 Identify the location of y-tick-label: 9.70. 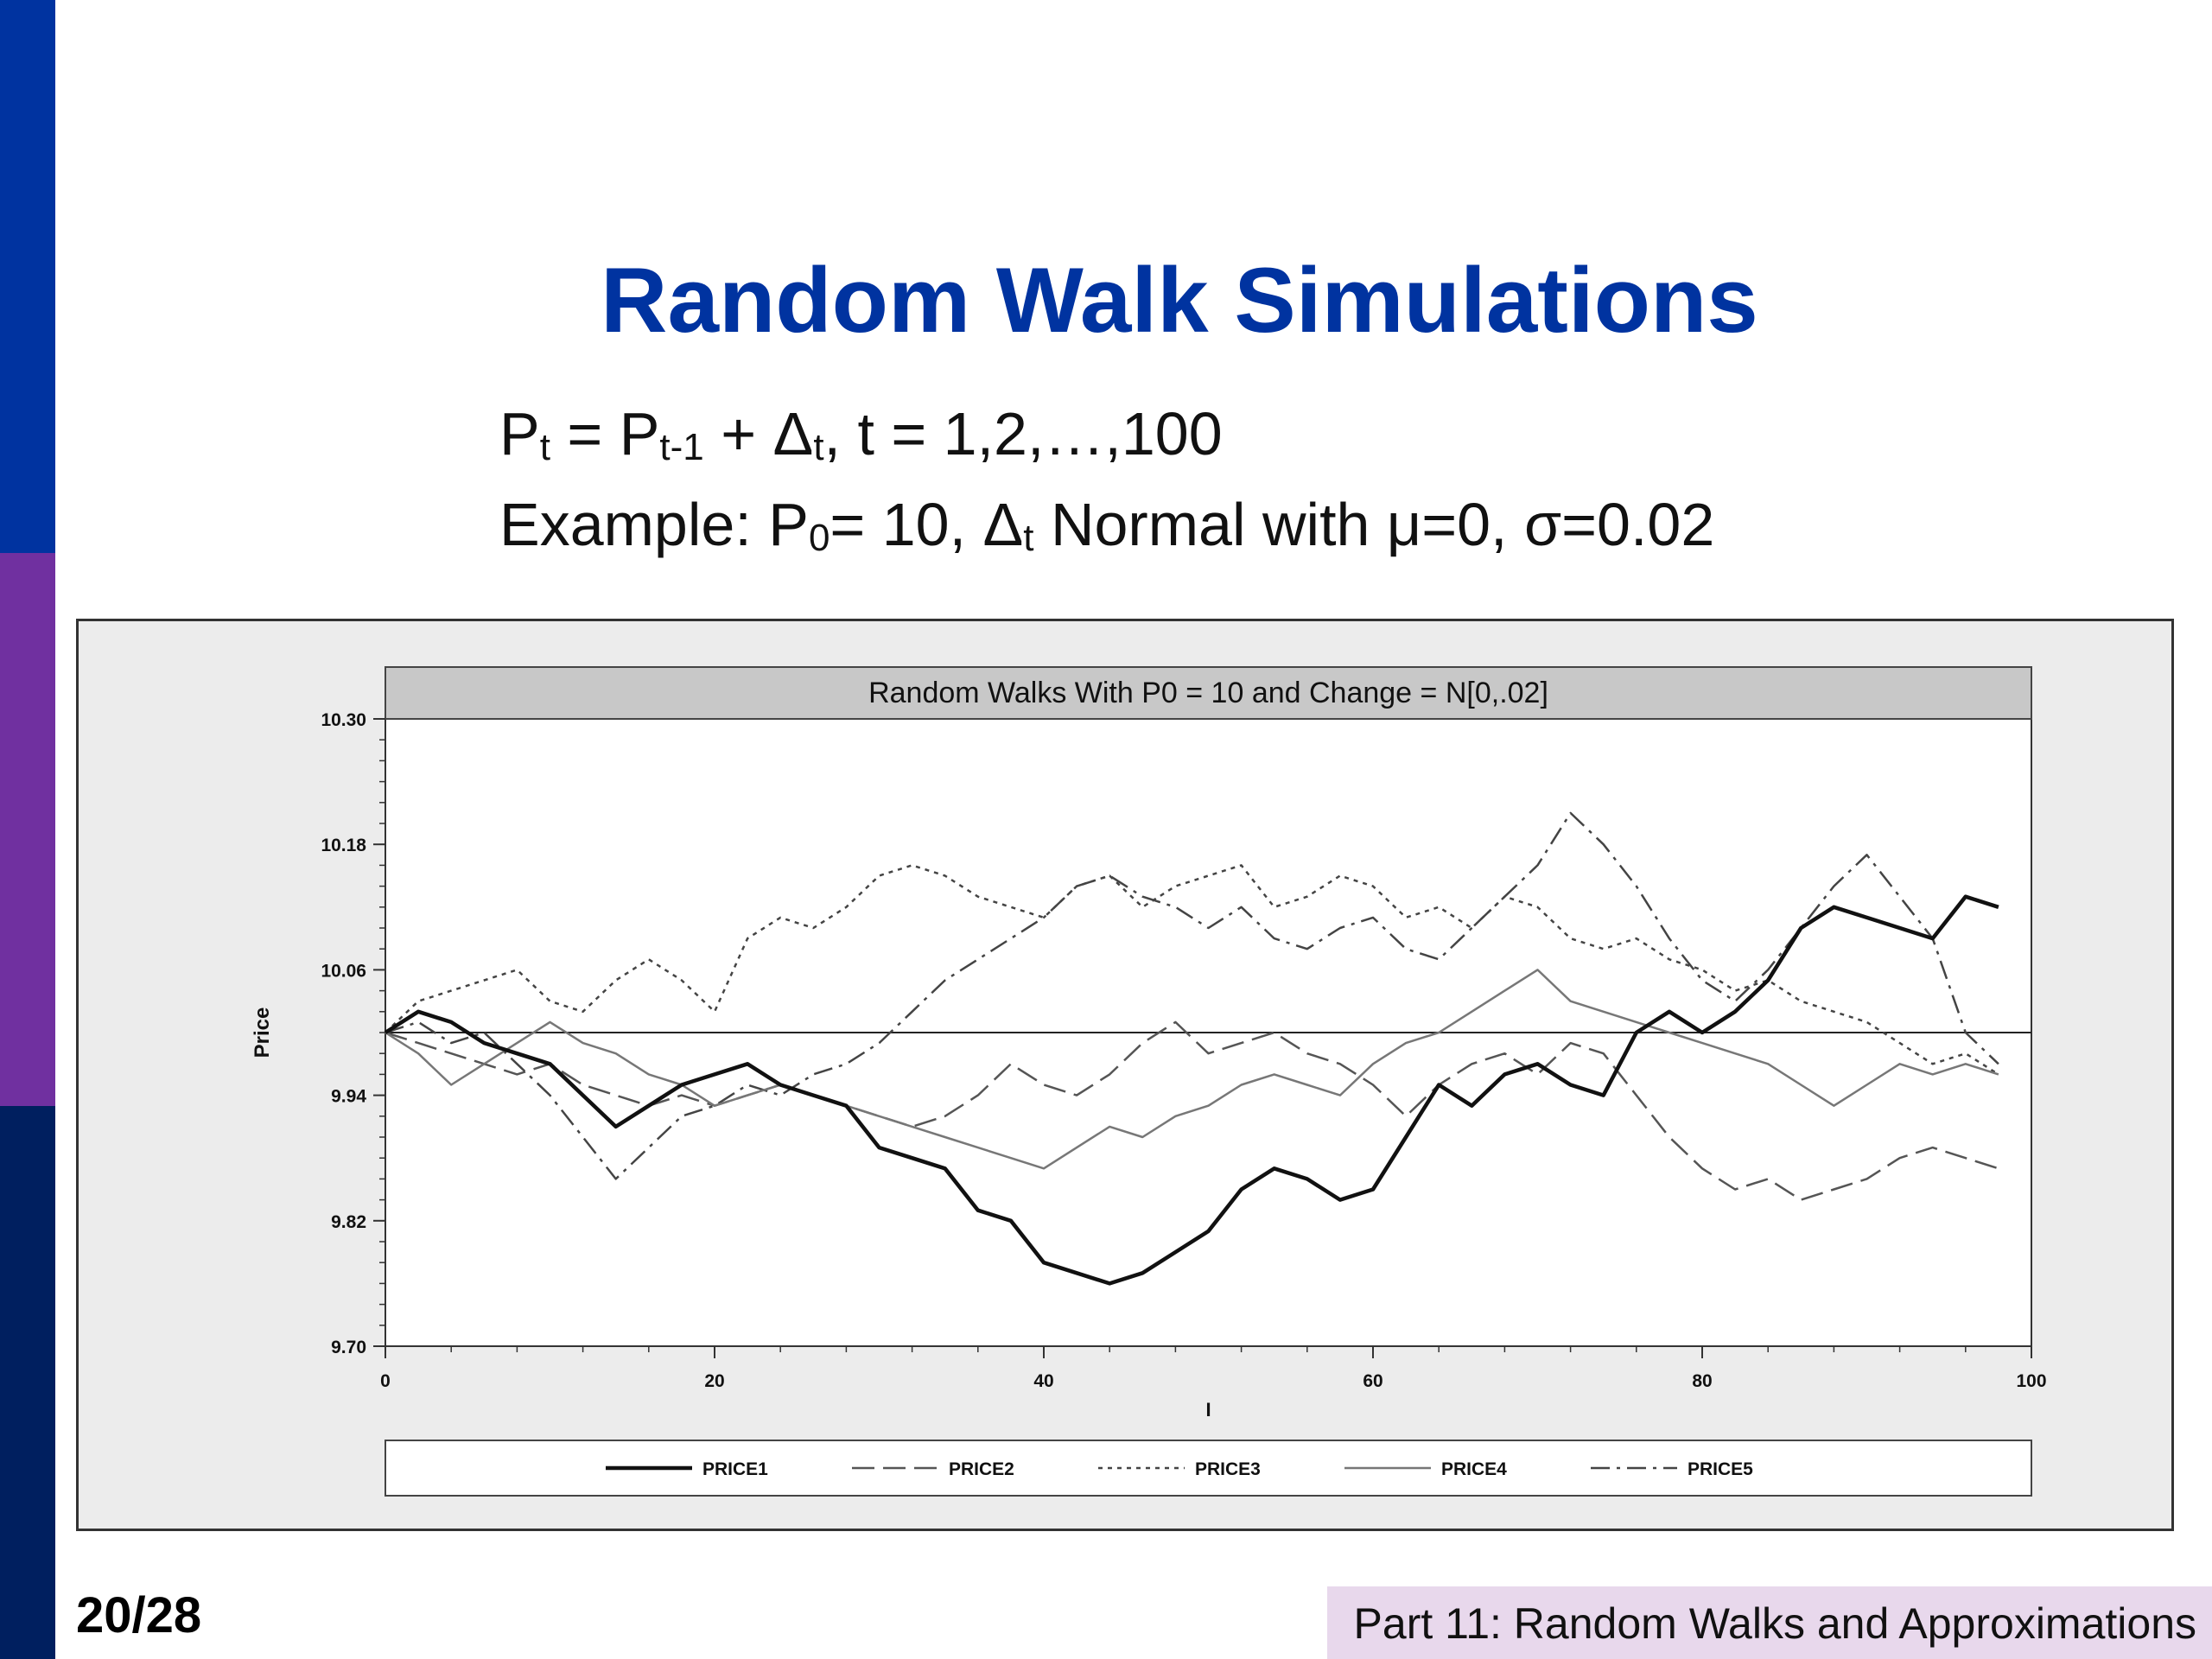
(348, 1347).